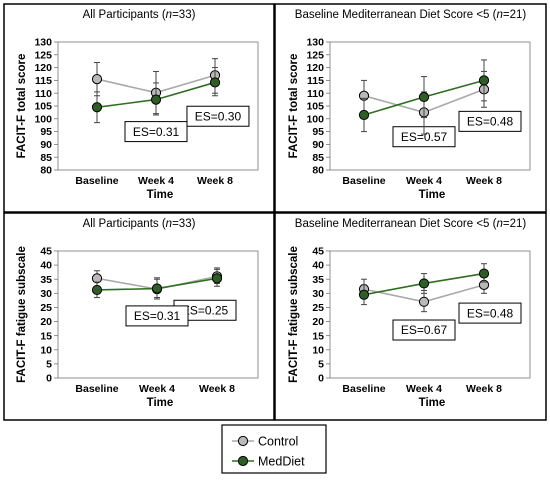 This screenshot has width=550, height=483. Describe the element at coordinates (139, 15) in the screenshot. I see `chart-title: All Participants (n=33)` at that location.